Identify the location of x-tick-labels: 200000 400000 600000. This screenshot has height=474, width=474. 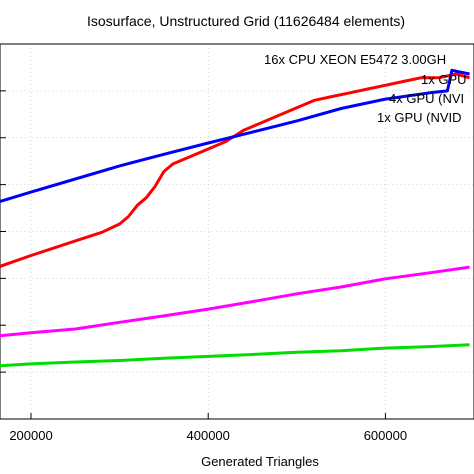
(208, 435).